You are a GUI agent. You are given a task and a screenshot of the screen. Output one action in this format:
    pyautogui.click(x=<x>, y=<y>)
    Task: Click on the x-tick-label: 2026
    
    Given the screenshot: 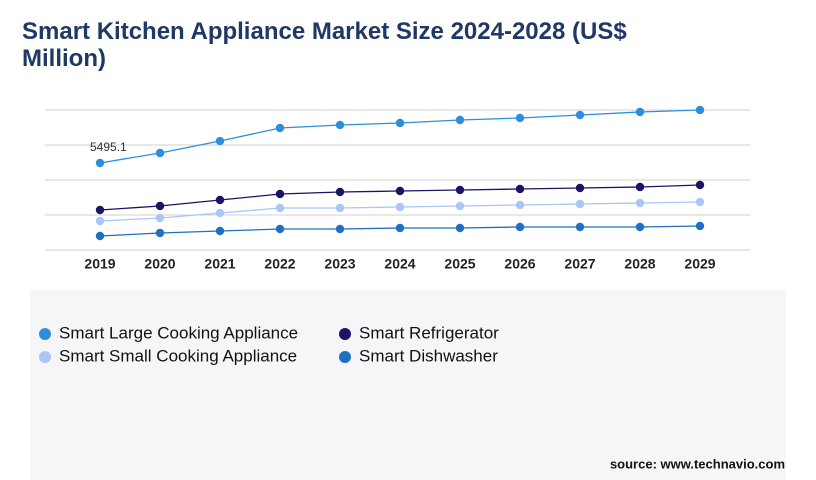 What is the action you would take?
    pyautogui.click(x=519, y=264)
    